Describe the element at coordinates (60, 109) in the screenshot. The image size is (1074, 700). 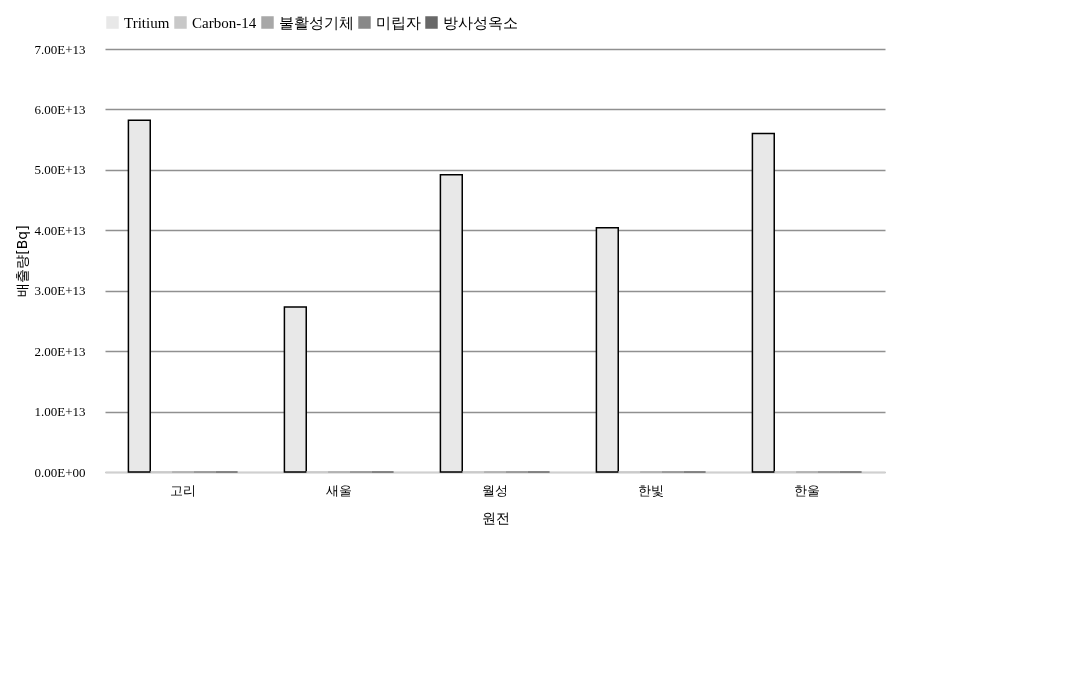
I see `y-tick-label: 6.00E+13` at that location.